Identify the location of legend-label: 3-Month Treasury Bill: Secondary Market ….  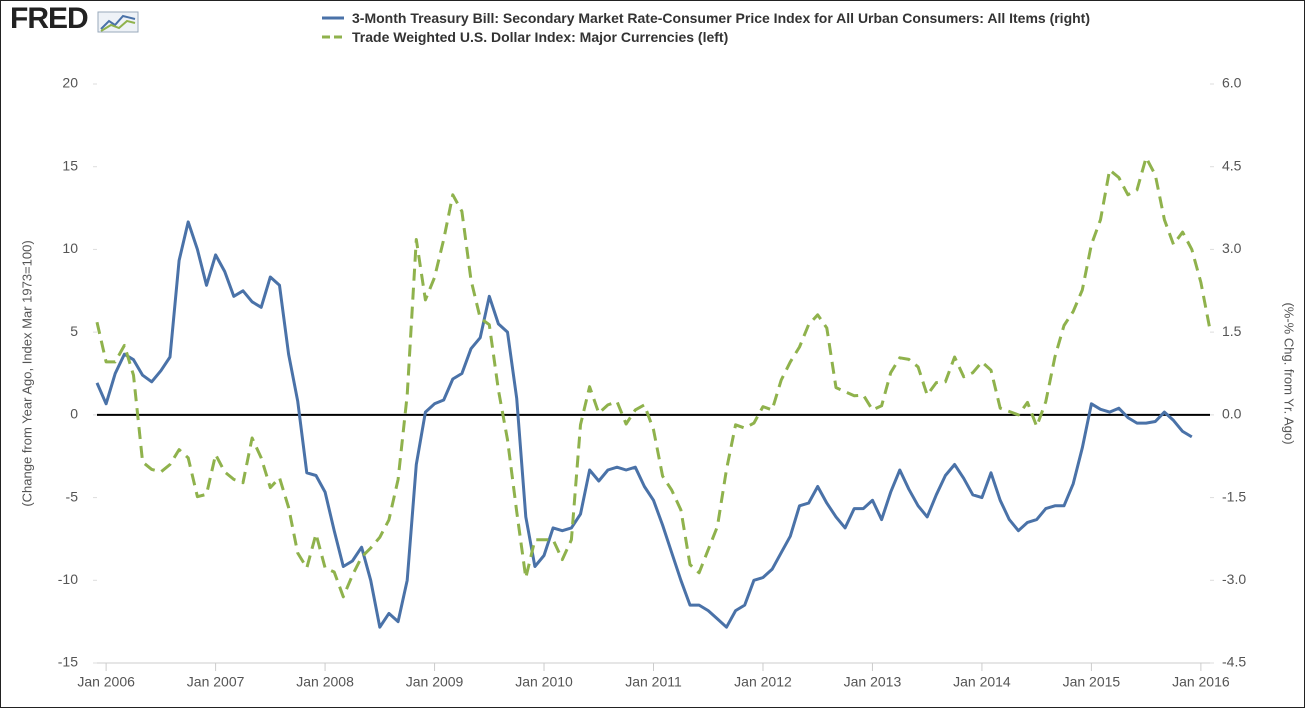
(721, 18).